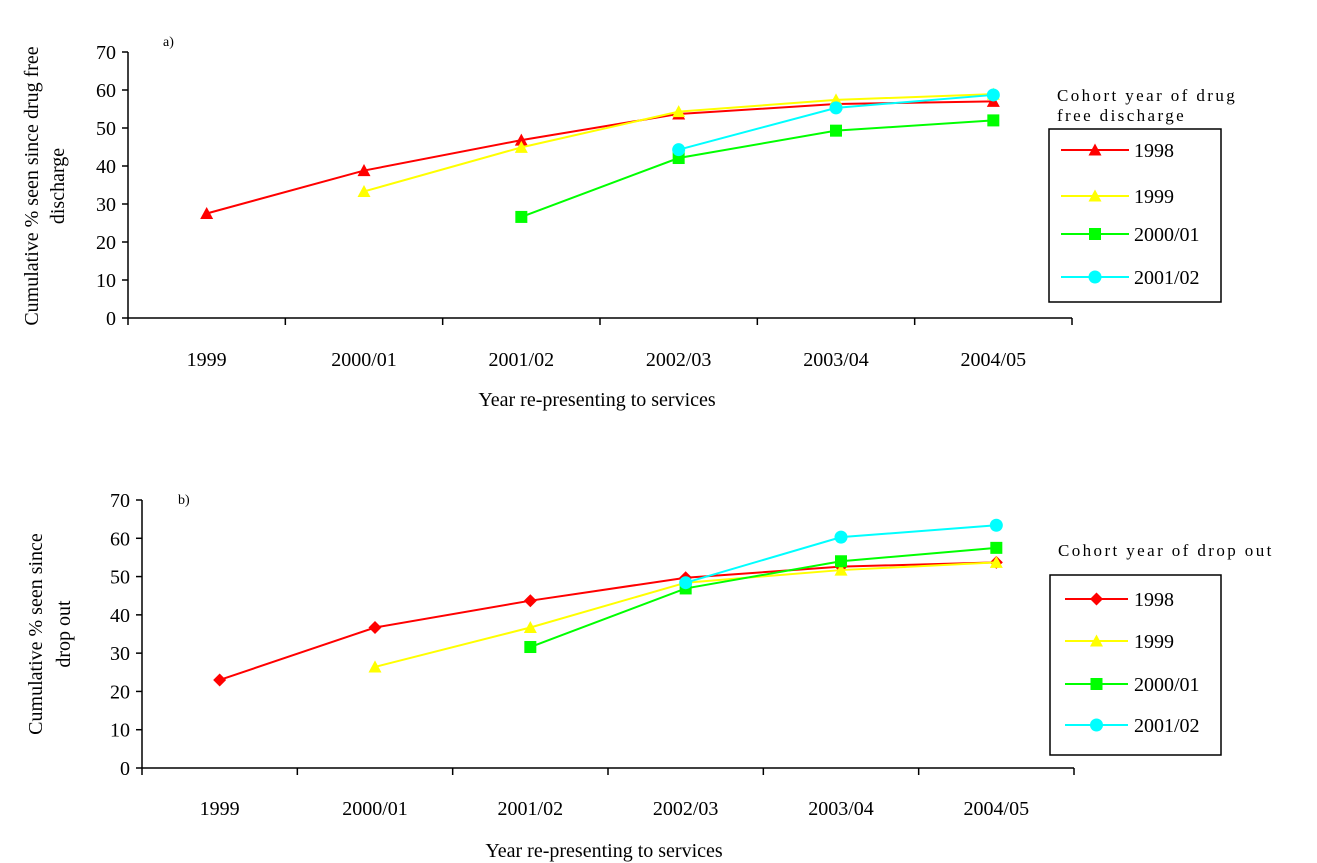 Image resolution: width=1317 pixels, height=863 pixels. What do you see at coordinates (125, 769) in the screenshot?
I see `panel-b-y-tick-label: 0` at bounding box center [125, 769].